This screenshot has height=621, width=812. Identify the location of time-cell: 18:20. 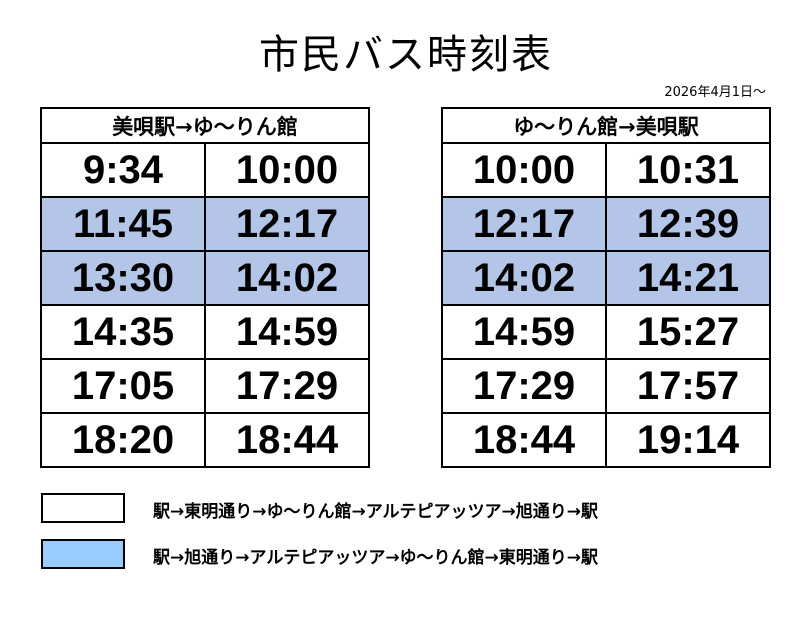
(123, 440).